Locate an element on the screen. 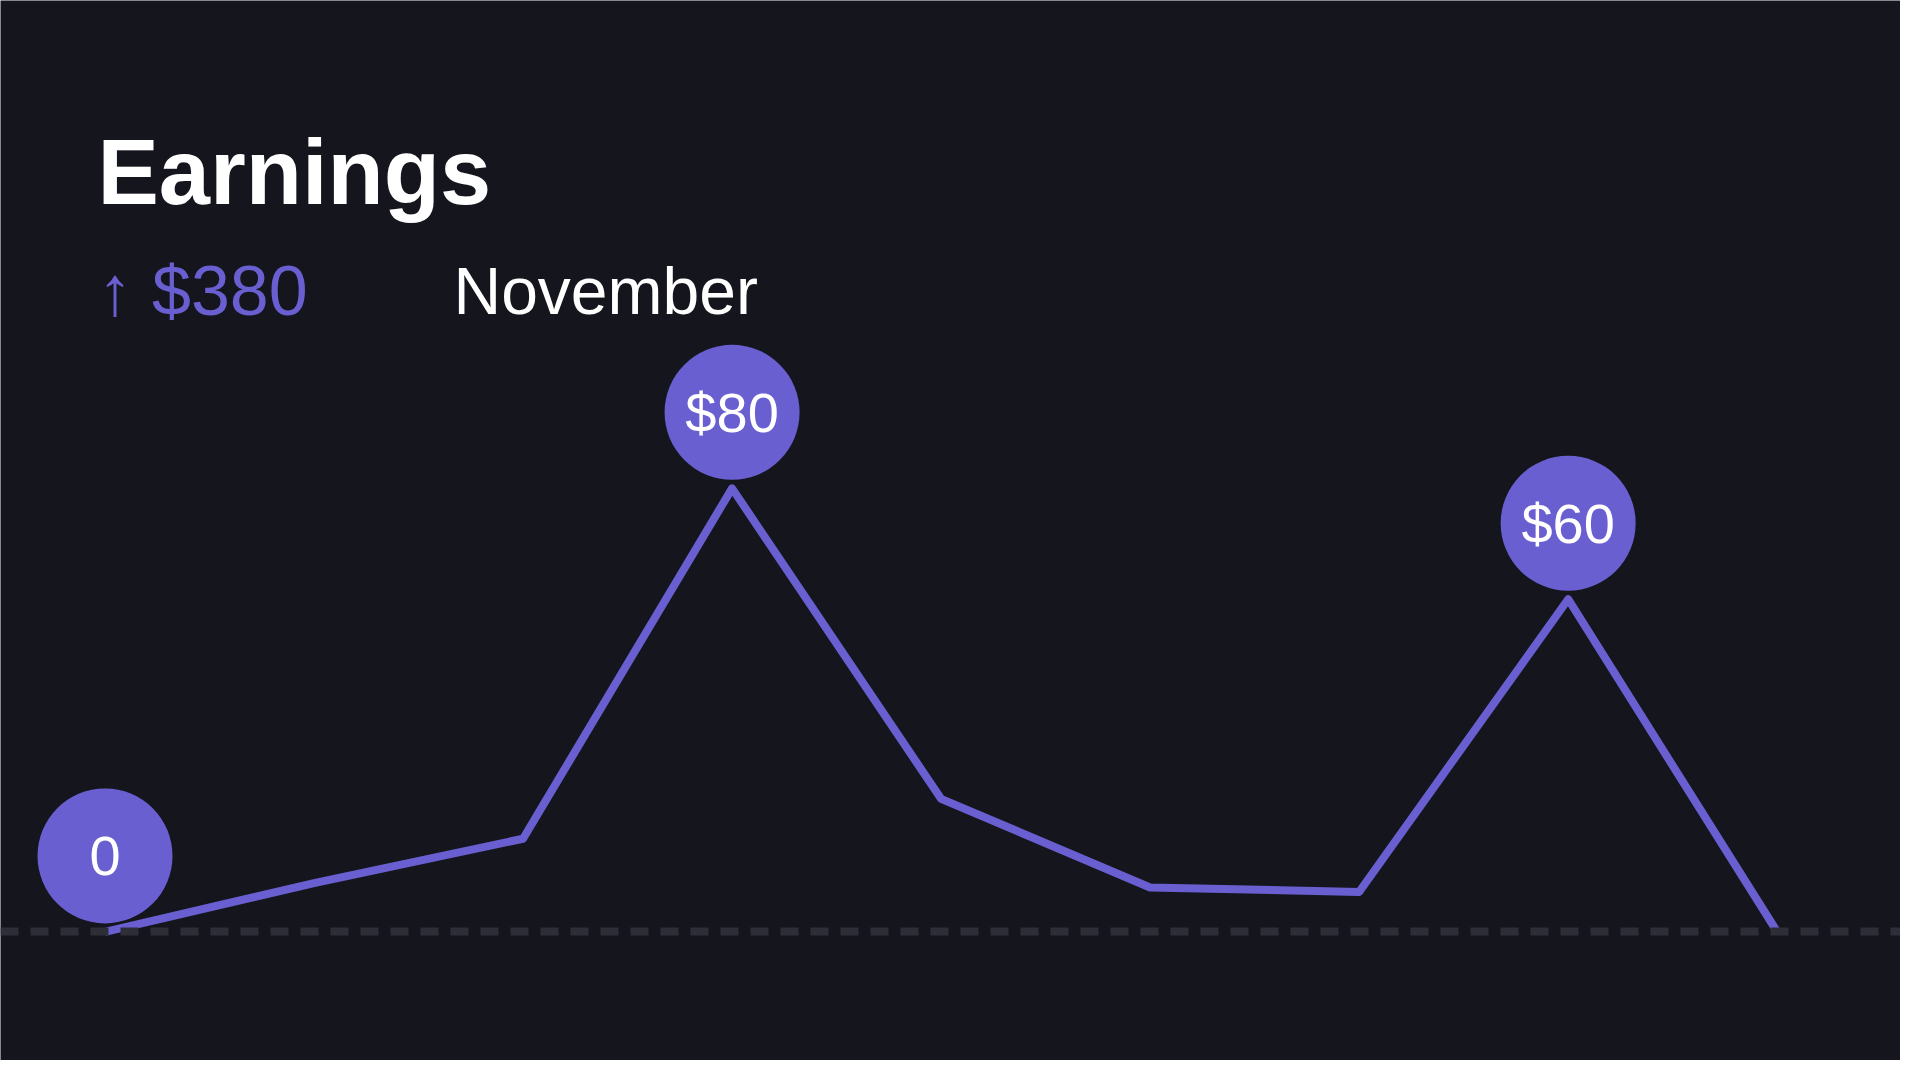 The width and height of the screenshot is (1920, 1080). text: $60 is located at coordinates (1568, 523).